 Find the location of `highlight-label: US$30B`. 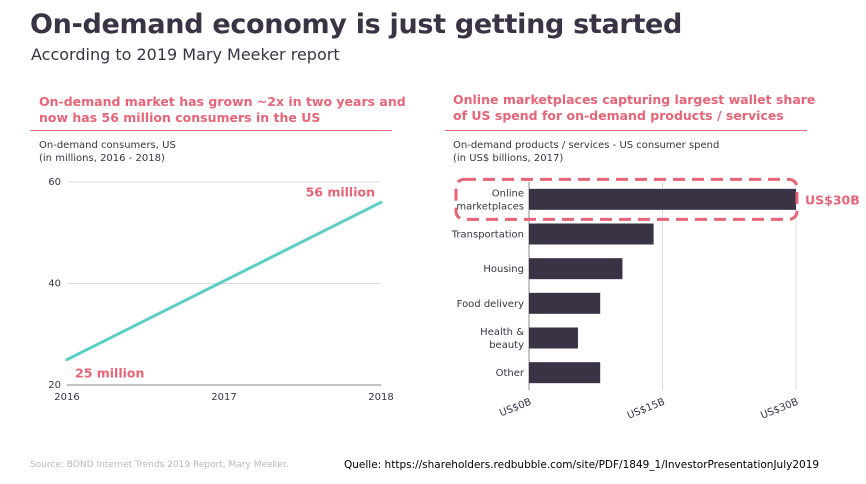

highlight-label: US$30B is located at coordinates (832, 199).